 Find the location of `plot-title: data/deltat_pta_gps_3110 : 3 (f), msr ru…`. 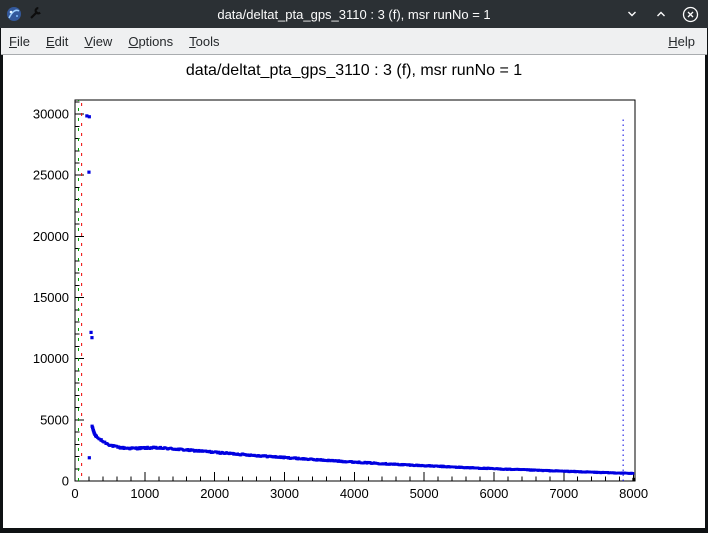

plot-title: data/deltat_pta_gps_3110 : 3 (f), msr ru… is located at coordinates (354, 70).